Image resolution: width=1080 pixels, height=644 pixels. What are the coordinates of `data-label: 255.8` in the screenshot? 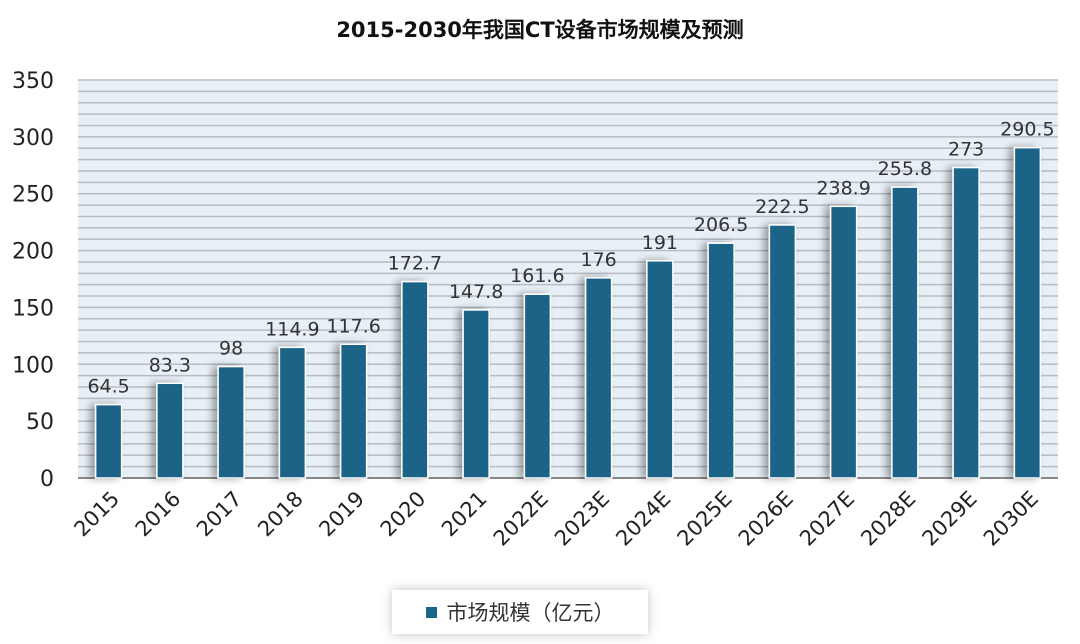 It's located at (905, 169).